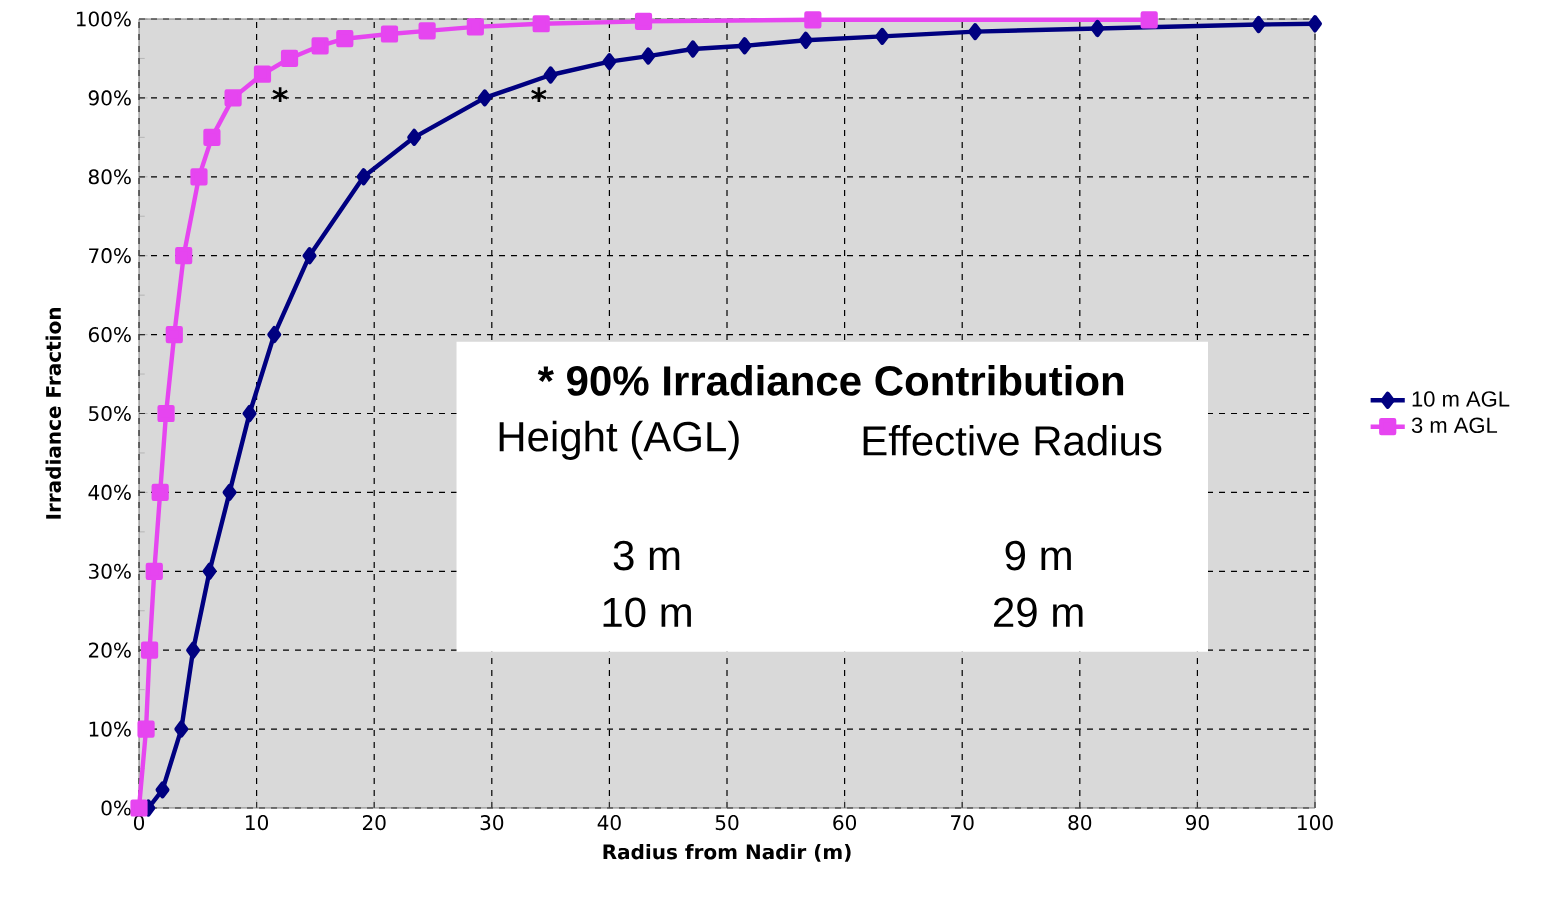 This screenshot has height=901, width=1559. I want to click on x-tick-label: 50, so click(727, 823).